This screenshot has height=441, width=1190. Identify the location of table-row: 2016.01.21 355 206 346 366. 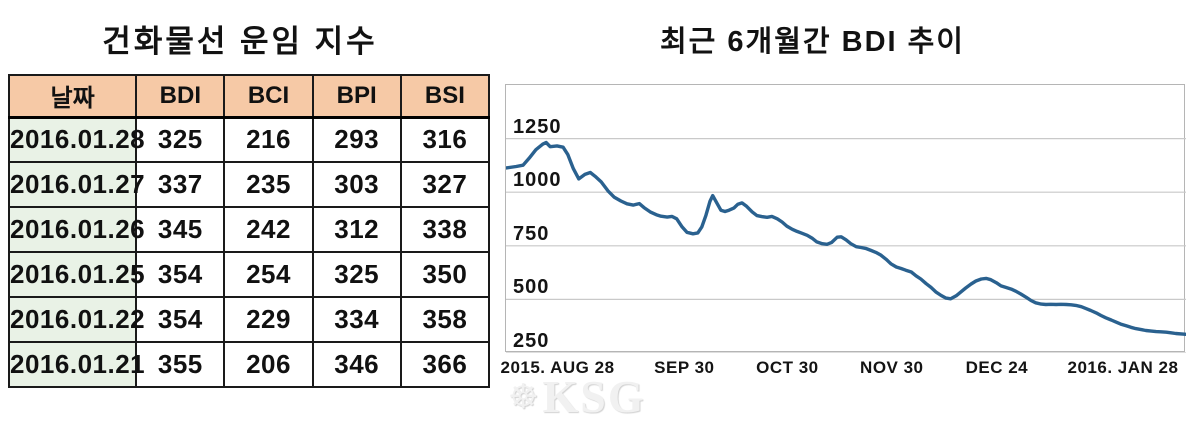
(249, 364).